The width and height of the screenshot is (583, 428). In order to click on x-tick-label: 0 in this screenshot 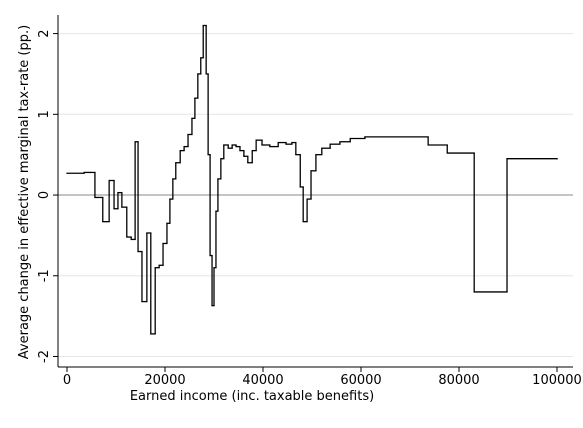, I will do `click(67, 380)`.